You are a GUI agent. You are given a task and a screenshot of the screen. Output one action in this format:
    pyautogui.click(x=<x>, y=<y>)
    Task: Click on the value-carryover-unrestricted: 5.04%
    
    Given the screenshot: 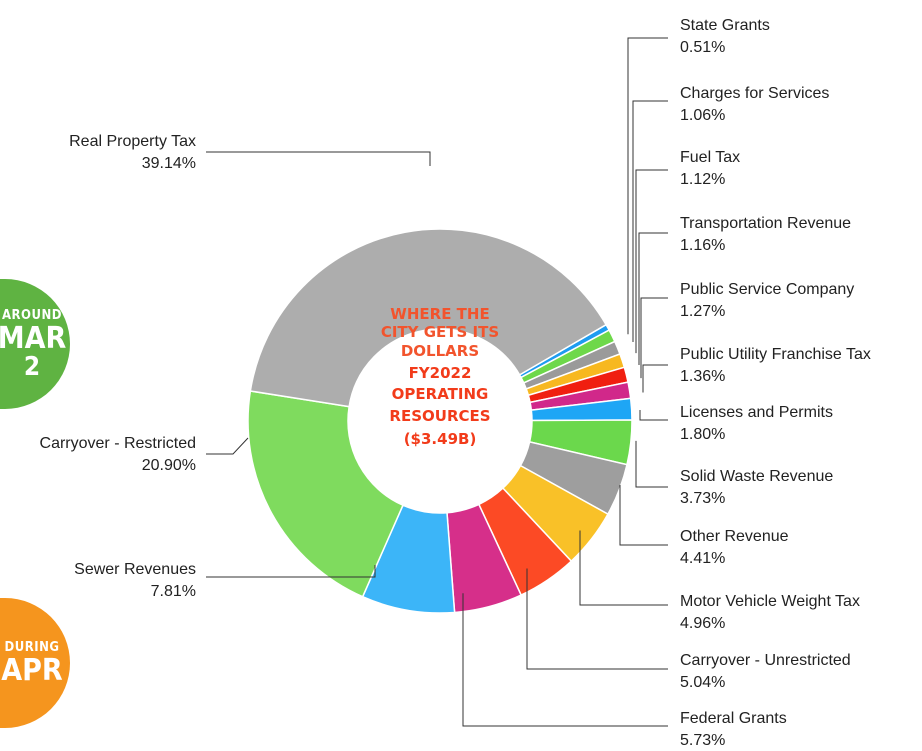 What is the action you would take?
    pyautogui.click(x=702, y=682)
    